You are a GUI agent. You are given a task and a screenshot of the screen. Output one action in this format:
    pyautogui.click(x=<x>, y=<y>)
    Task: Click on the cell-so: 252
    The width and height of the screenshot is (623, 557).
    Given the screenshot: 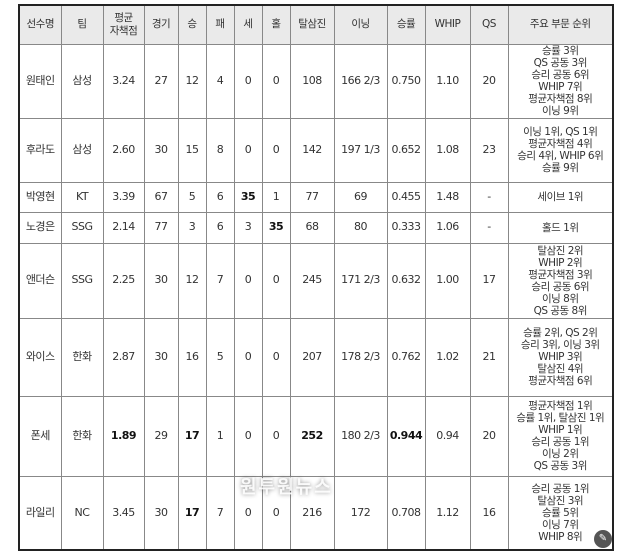 What is the action you would take?
    pyautogui.click(x=312, y=436)
    